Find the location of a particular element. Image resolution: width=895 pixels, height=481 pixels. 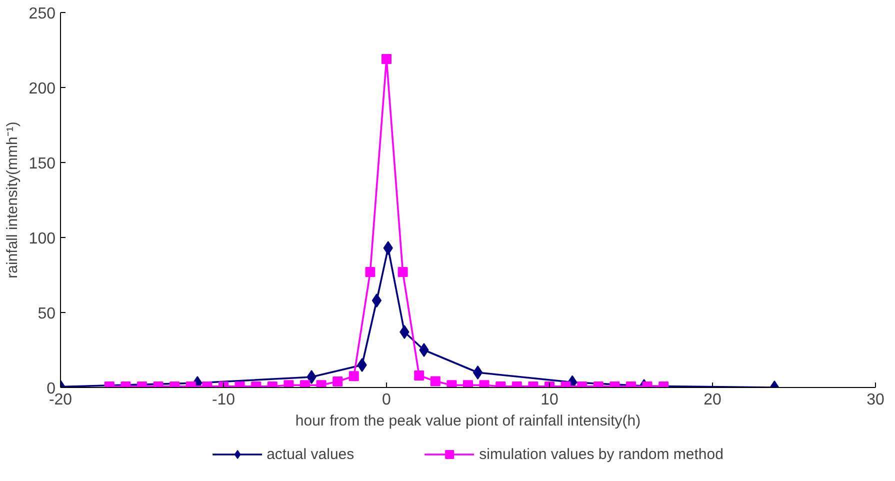

y-tick-label: 100 is located at coordinates (42, 239).